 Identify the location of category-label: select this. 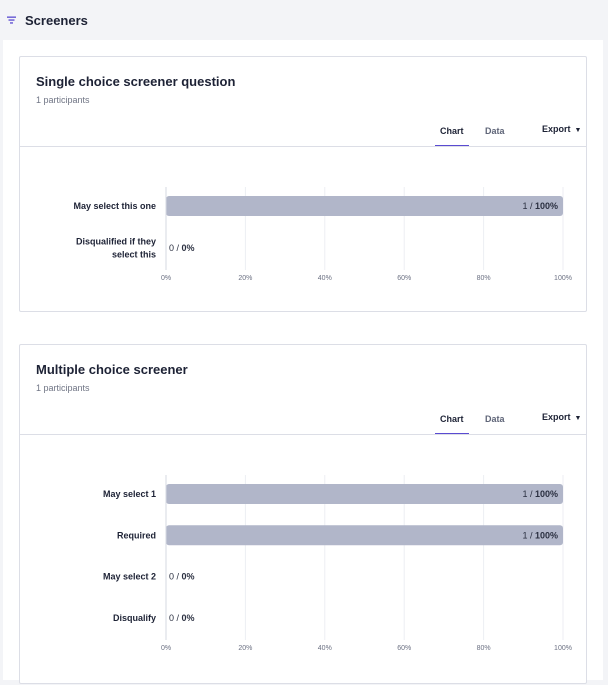
(134, 255).